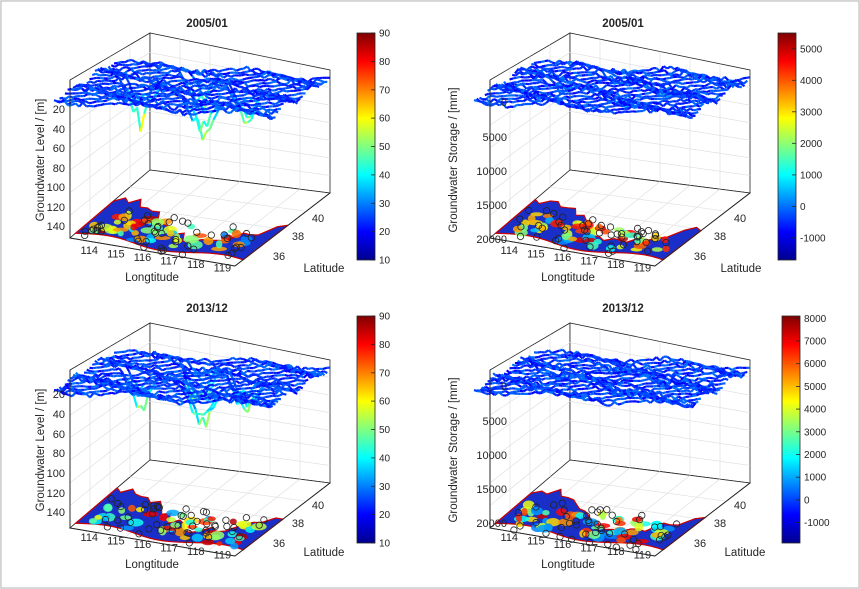 This screenshot has height=589, width=860. What do you see at coordinates (385, 147) in the screenshot?
I see `colorbar-tick-label: 50` at bounding box center [385, 147].